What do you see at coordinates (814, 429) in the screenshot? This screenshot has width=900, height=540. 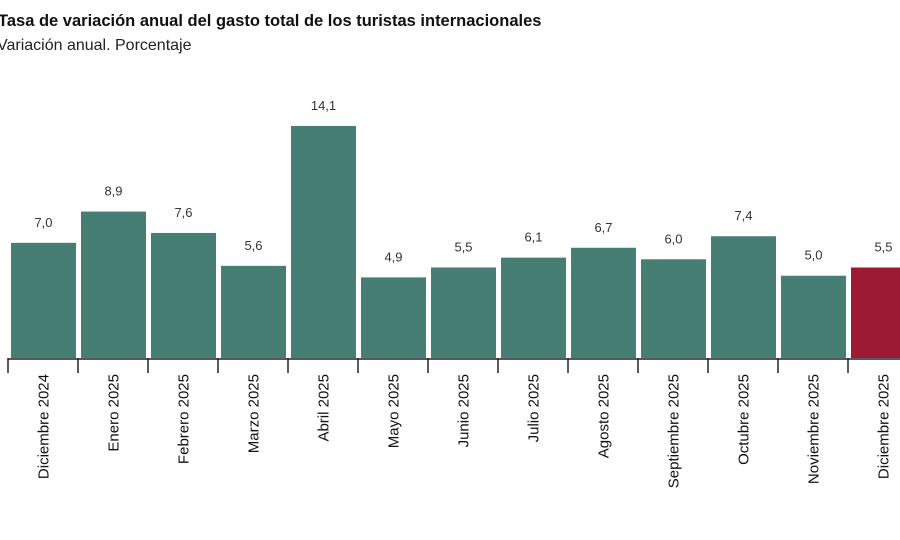 I see `x-tick-label: Noviembre 2025` at bounding box center [814, 429].